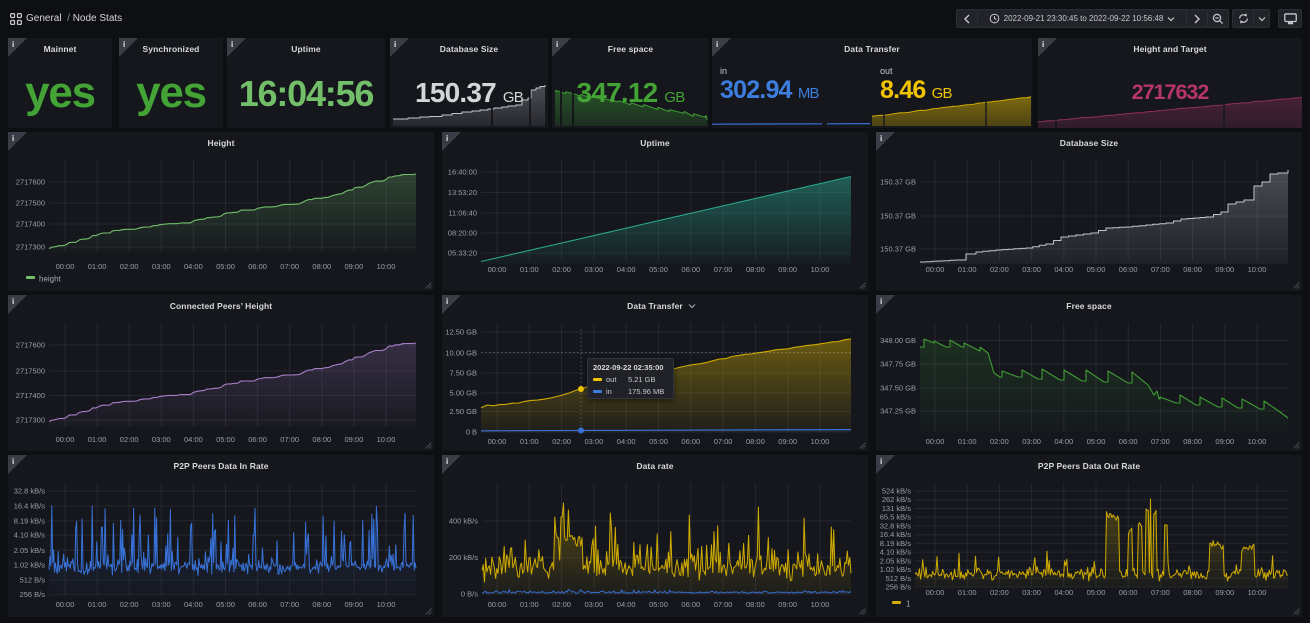 This screenshot has width=1310, height=623. What do you see at coordinates (50, 279) in the screenshot?
I see `svg-text: height` at bounding box center [50, 279].